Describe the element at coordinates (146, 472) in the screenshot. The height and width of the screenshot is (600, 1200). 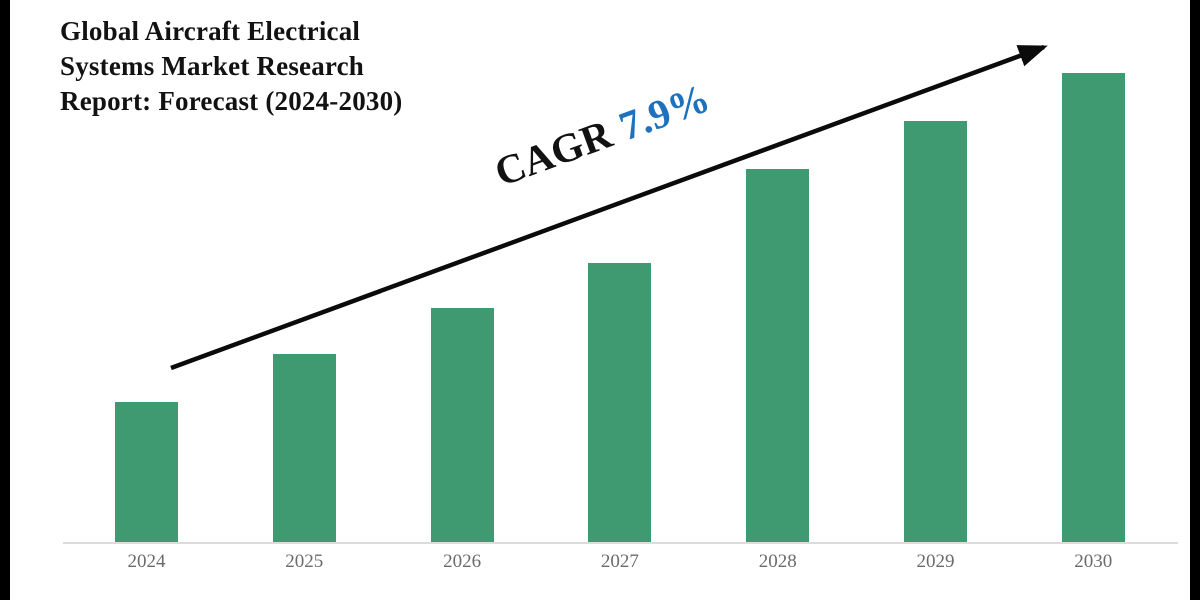
I see `bar-2024` at that location.